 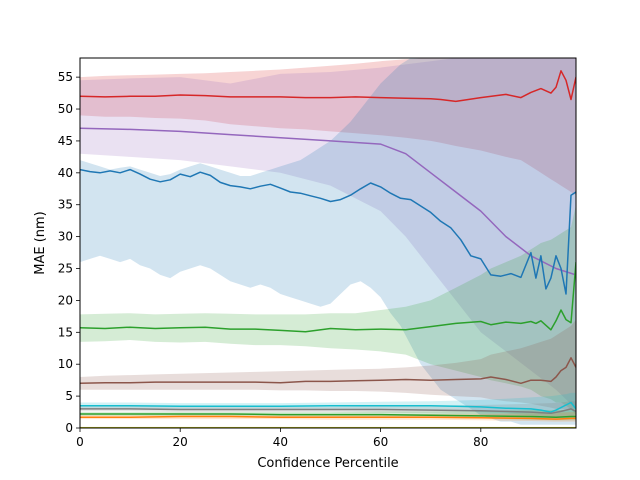 I want to click on y-tick-label: 50, so click(x=65, y=109).